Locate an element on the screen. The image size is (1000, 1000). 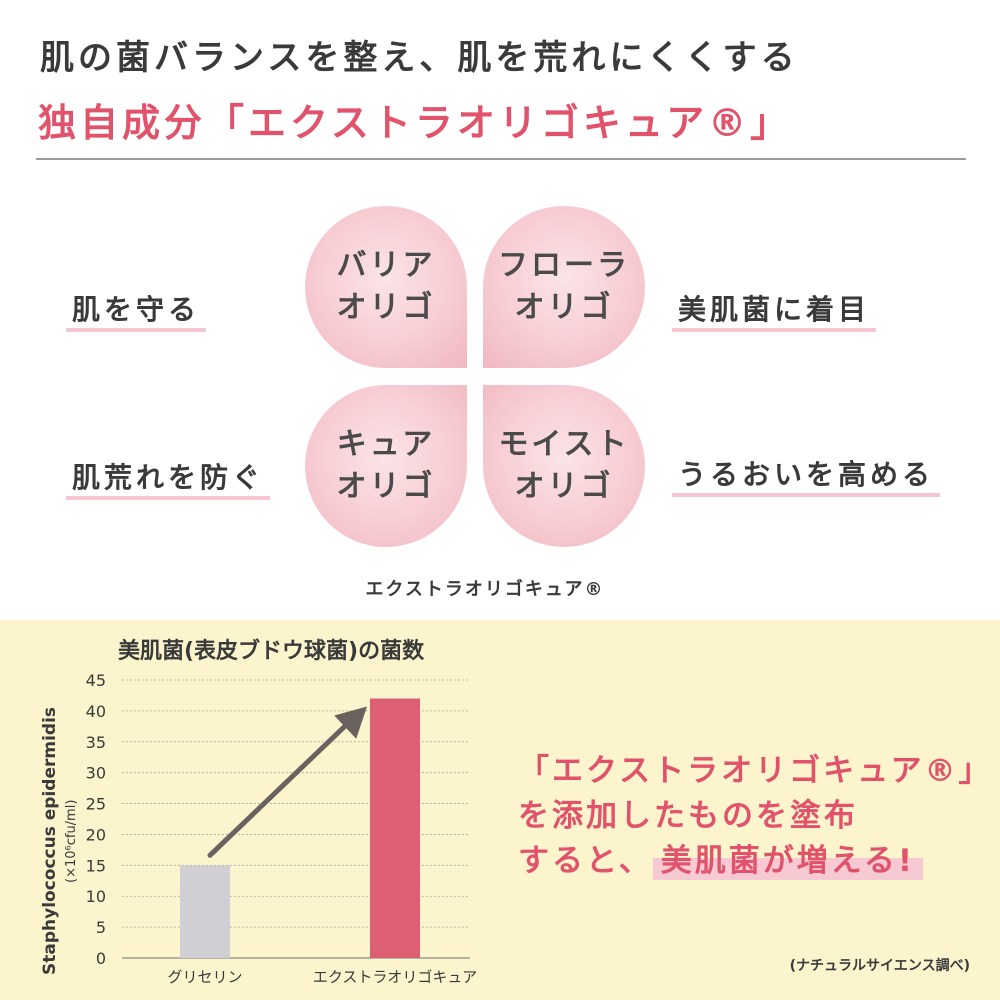
y-tick-label: 25 is located at coordinates (96, 804).